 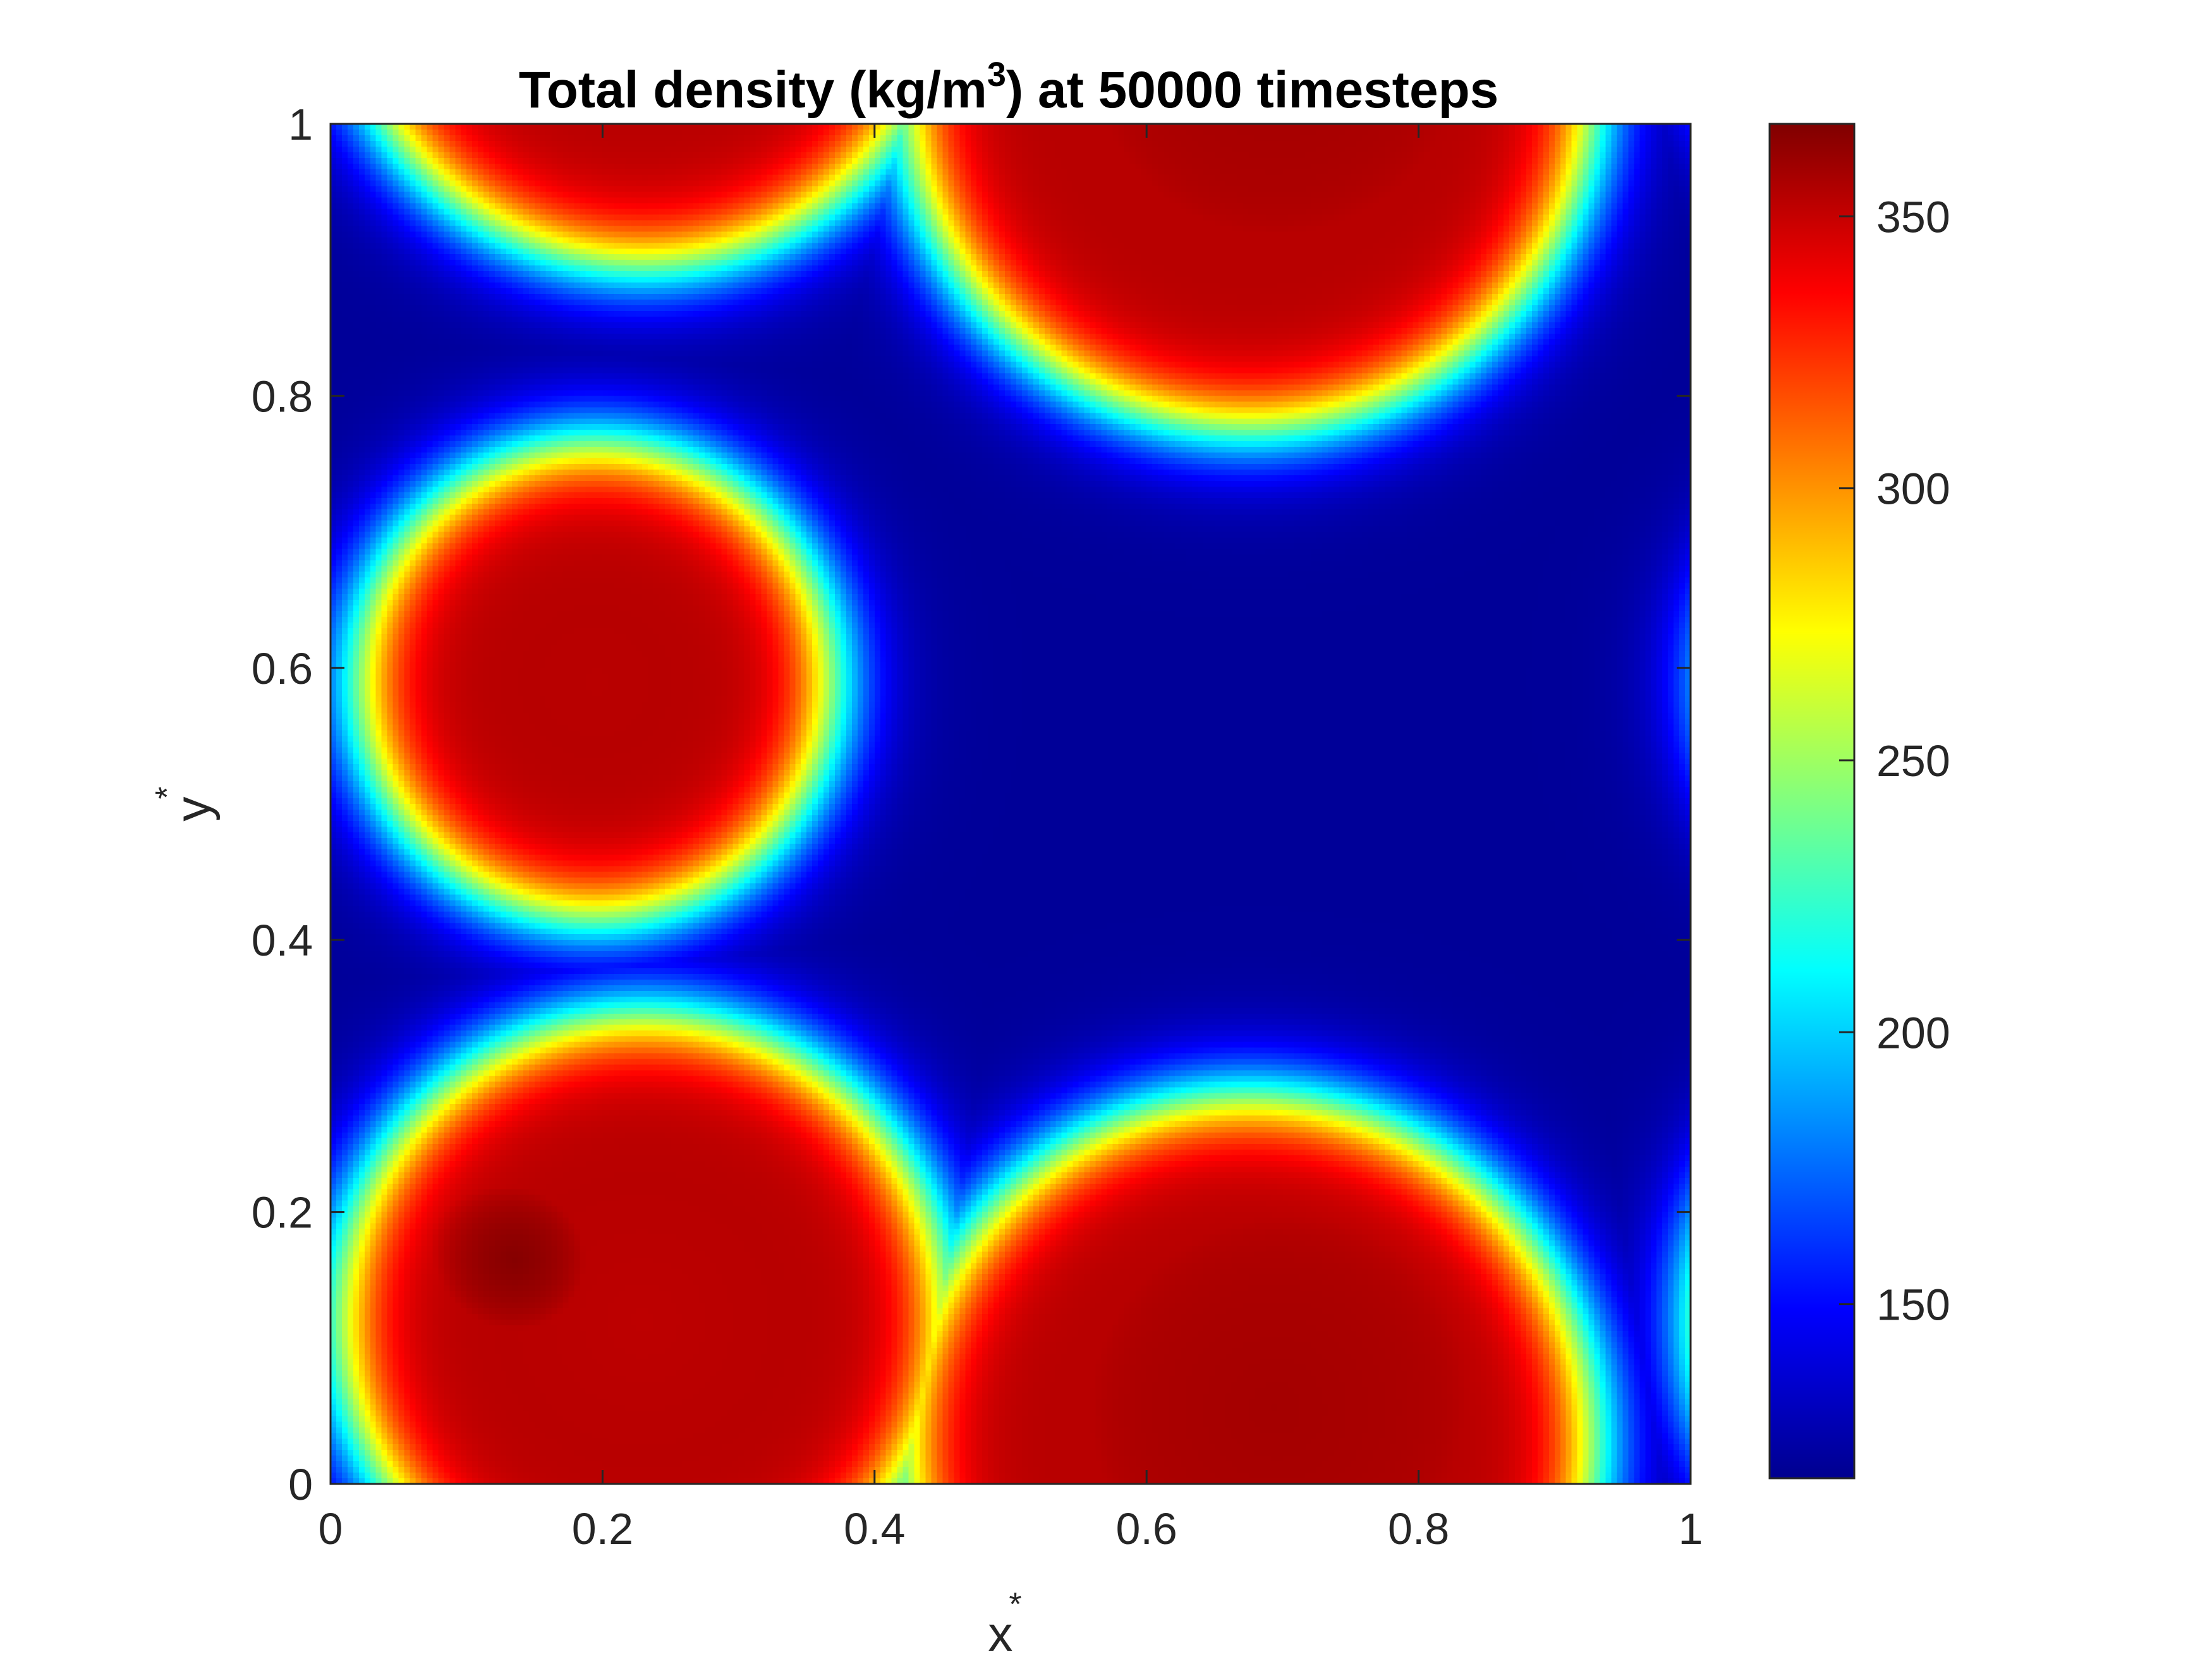 What do you see at coordinates (331, 1528) in the screenshot?
I see `x-tick-label: 0` at bounding box center [331, 1528].